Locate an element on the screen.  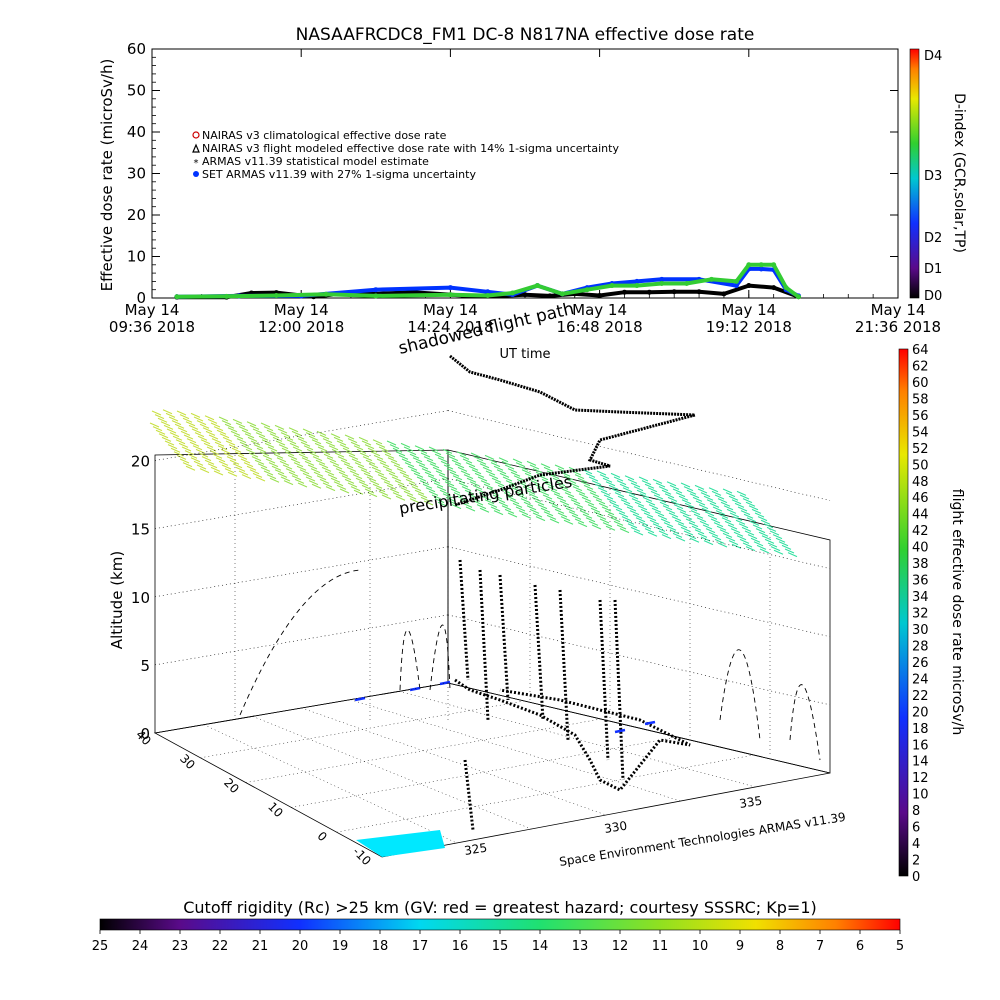
rigidity-tick-label: 19 is located at coordinates (340, 946).